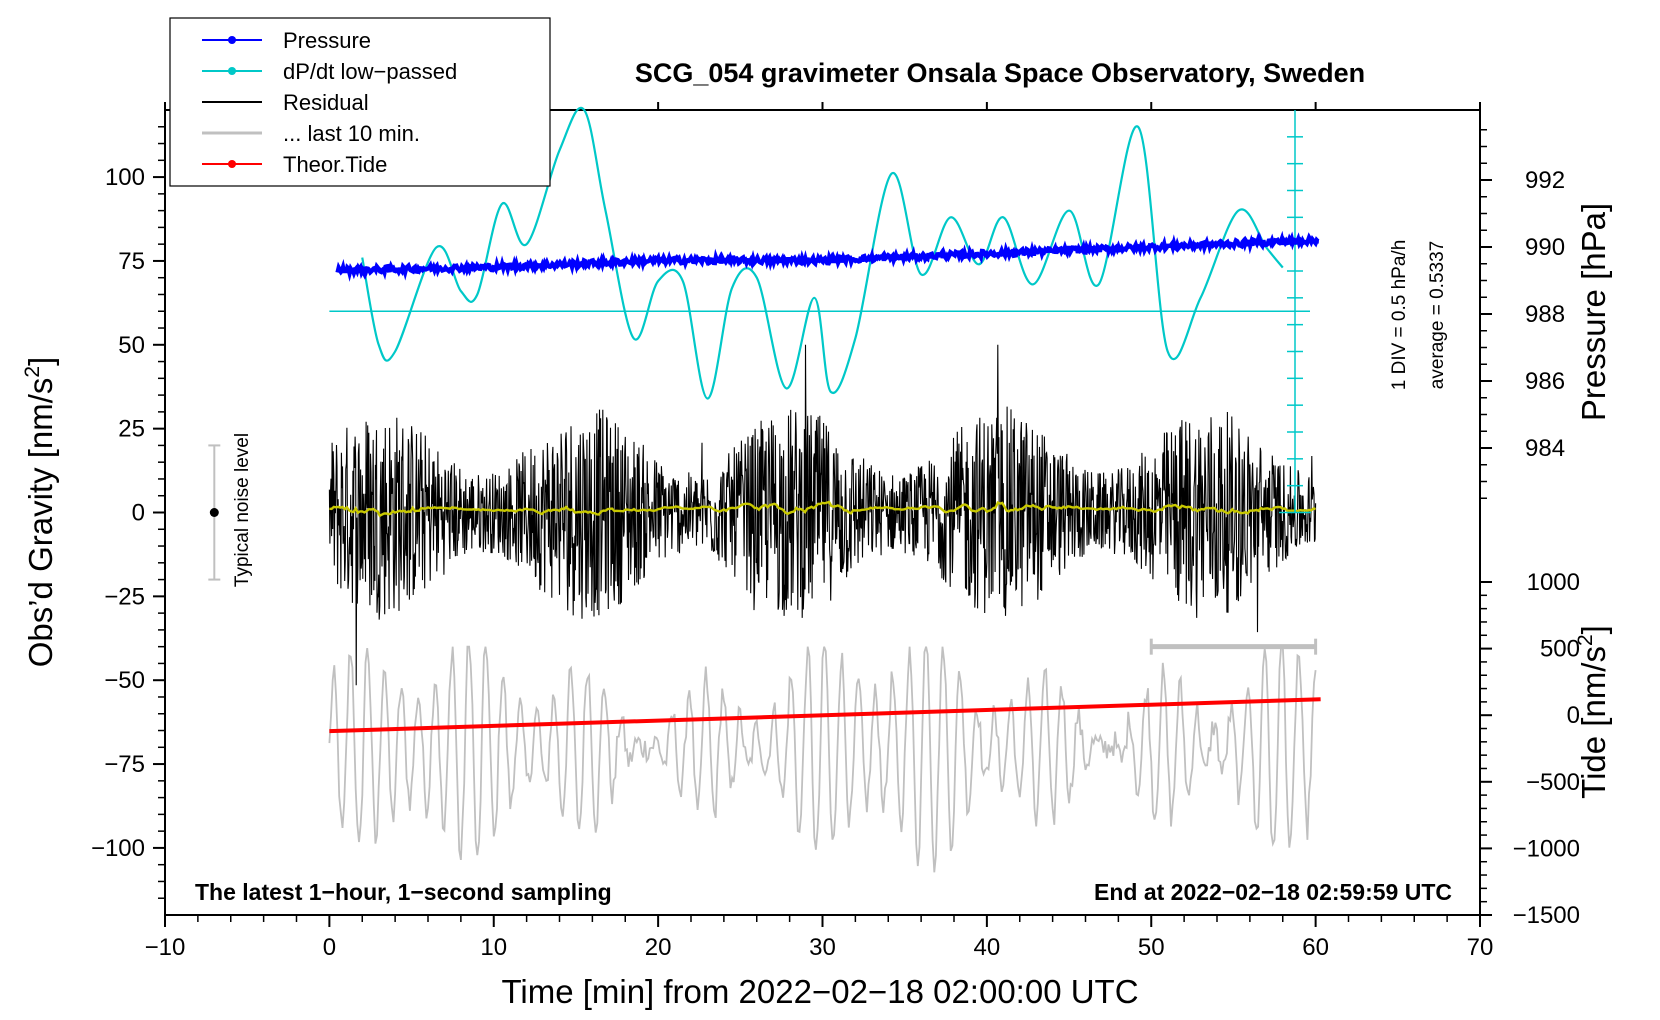  What do you see at coordinates (1546, 848) in the screenshot?
I see `y-tide-tick-label: −1000` at bounding box center [1546, 848].